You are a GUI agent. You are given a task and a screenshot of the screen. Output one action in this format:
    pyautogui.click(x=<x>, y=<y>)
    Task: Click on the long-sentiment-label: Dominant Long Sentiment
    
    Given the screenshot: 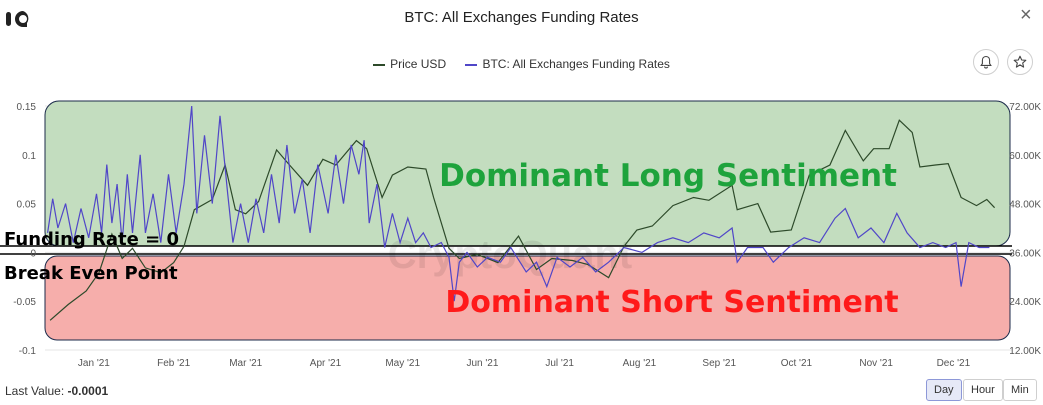 What is the action you would take?
    pyautogui.click(x=668, y=176)
    